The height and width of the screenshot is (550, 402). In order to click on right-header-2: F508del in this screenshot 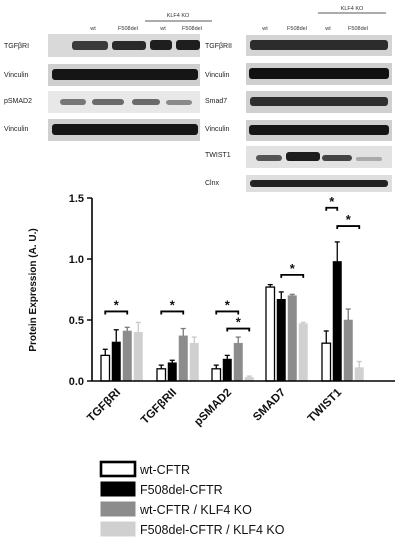, I will do `click(297, 29)`.